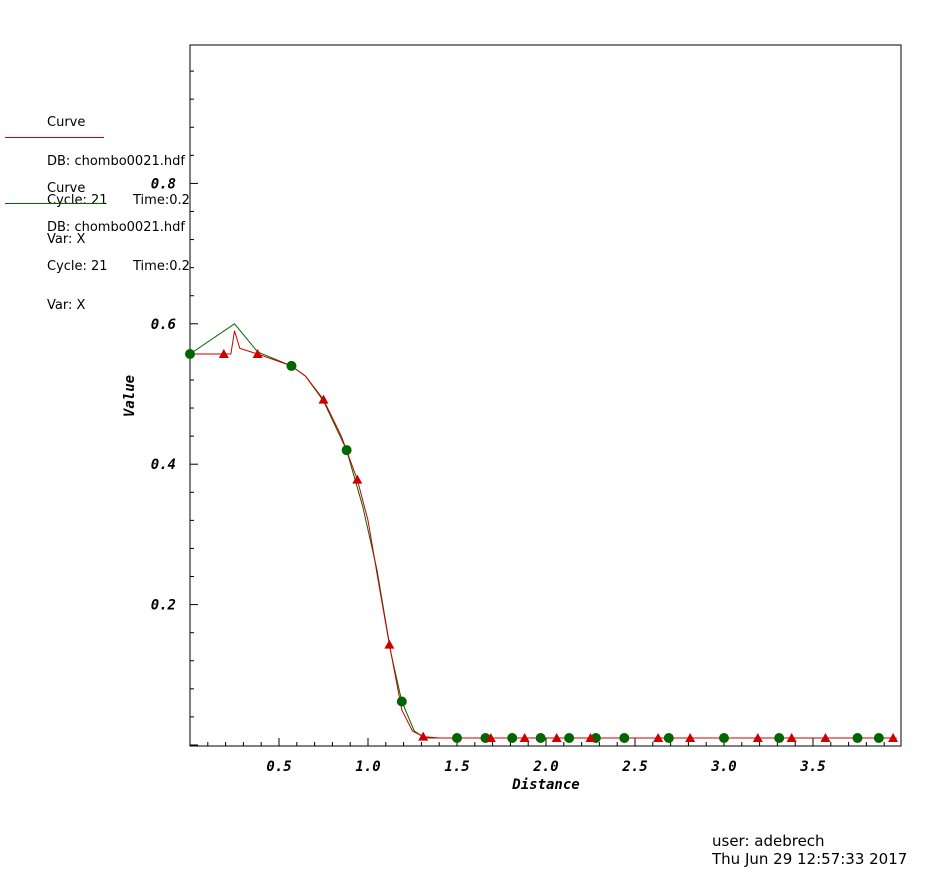  Describe the element at coordinates (768, 841) in the screenshot. I see `footer-user: user: adebrech` at that location.